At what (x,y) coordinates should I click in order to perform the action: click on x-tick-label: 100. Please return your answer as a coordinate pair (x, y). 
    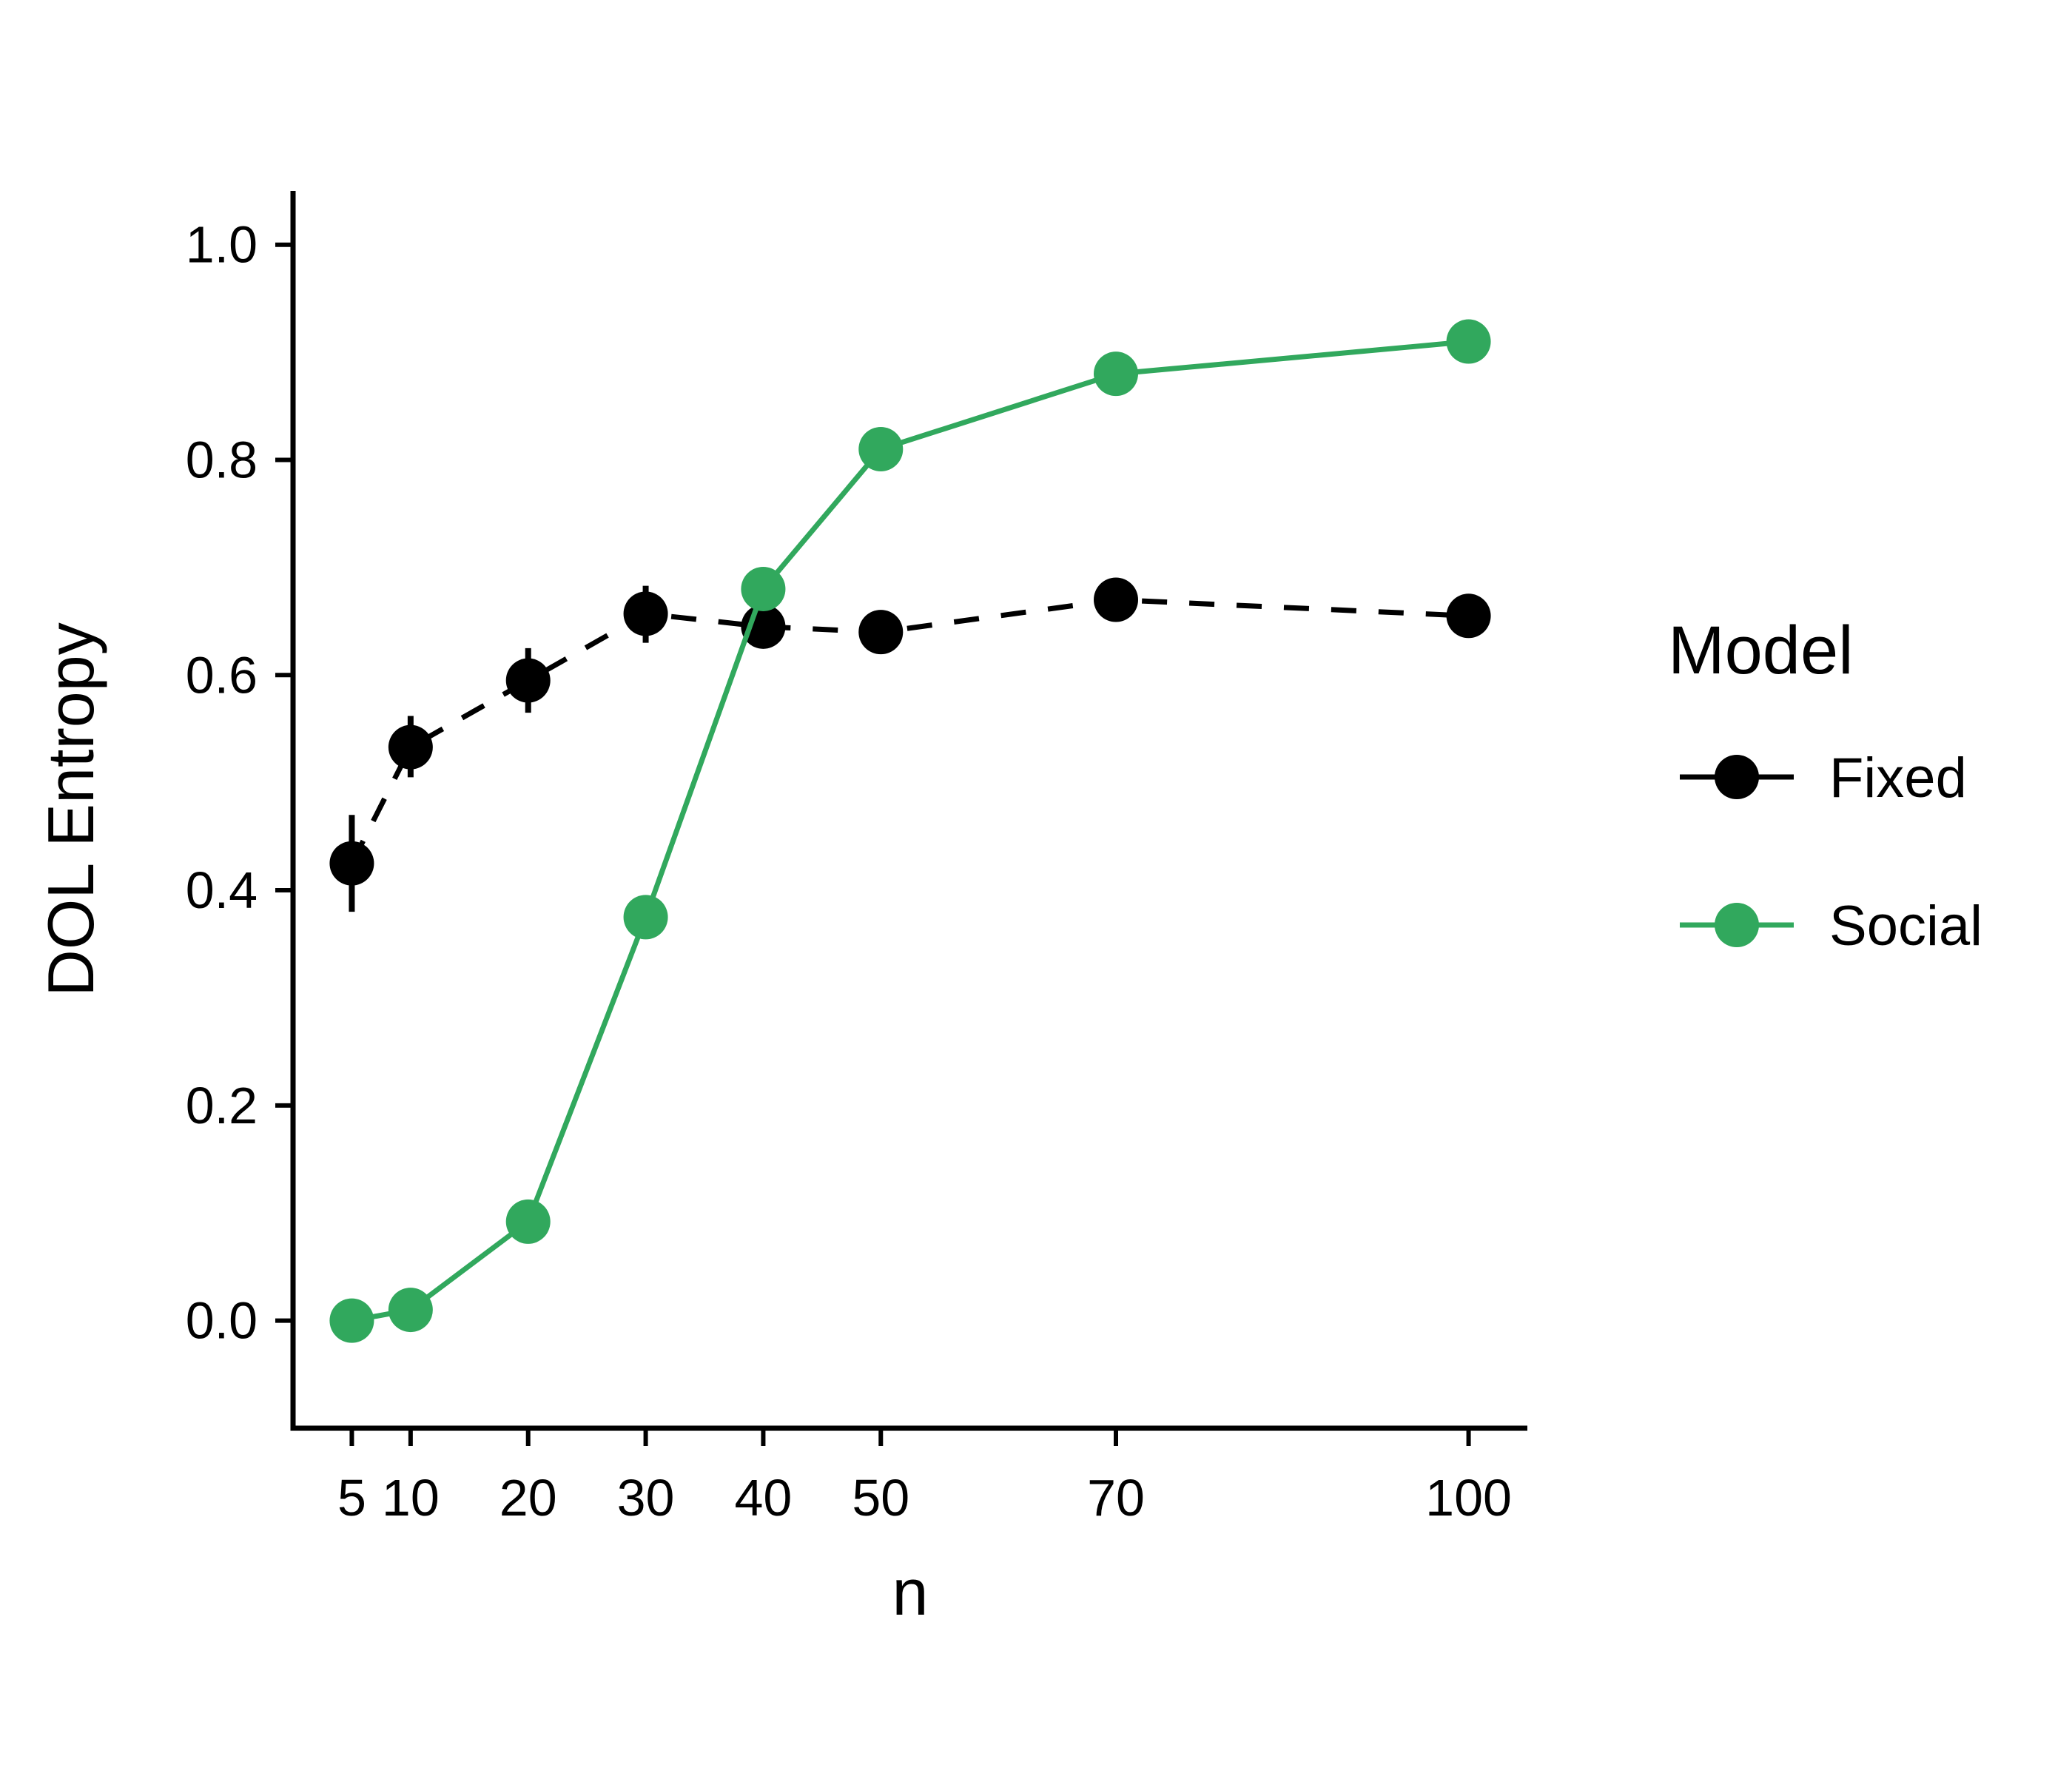
    Looking at the image, I should click on (1468, 1498).